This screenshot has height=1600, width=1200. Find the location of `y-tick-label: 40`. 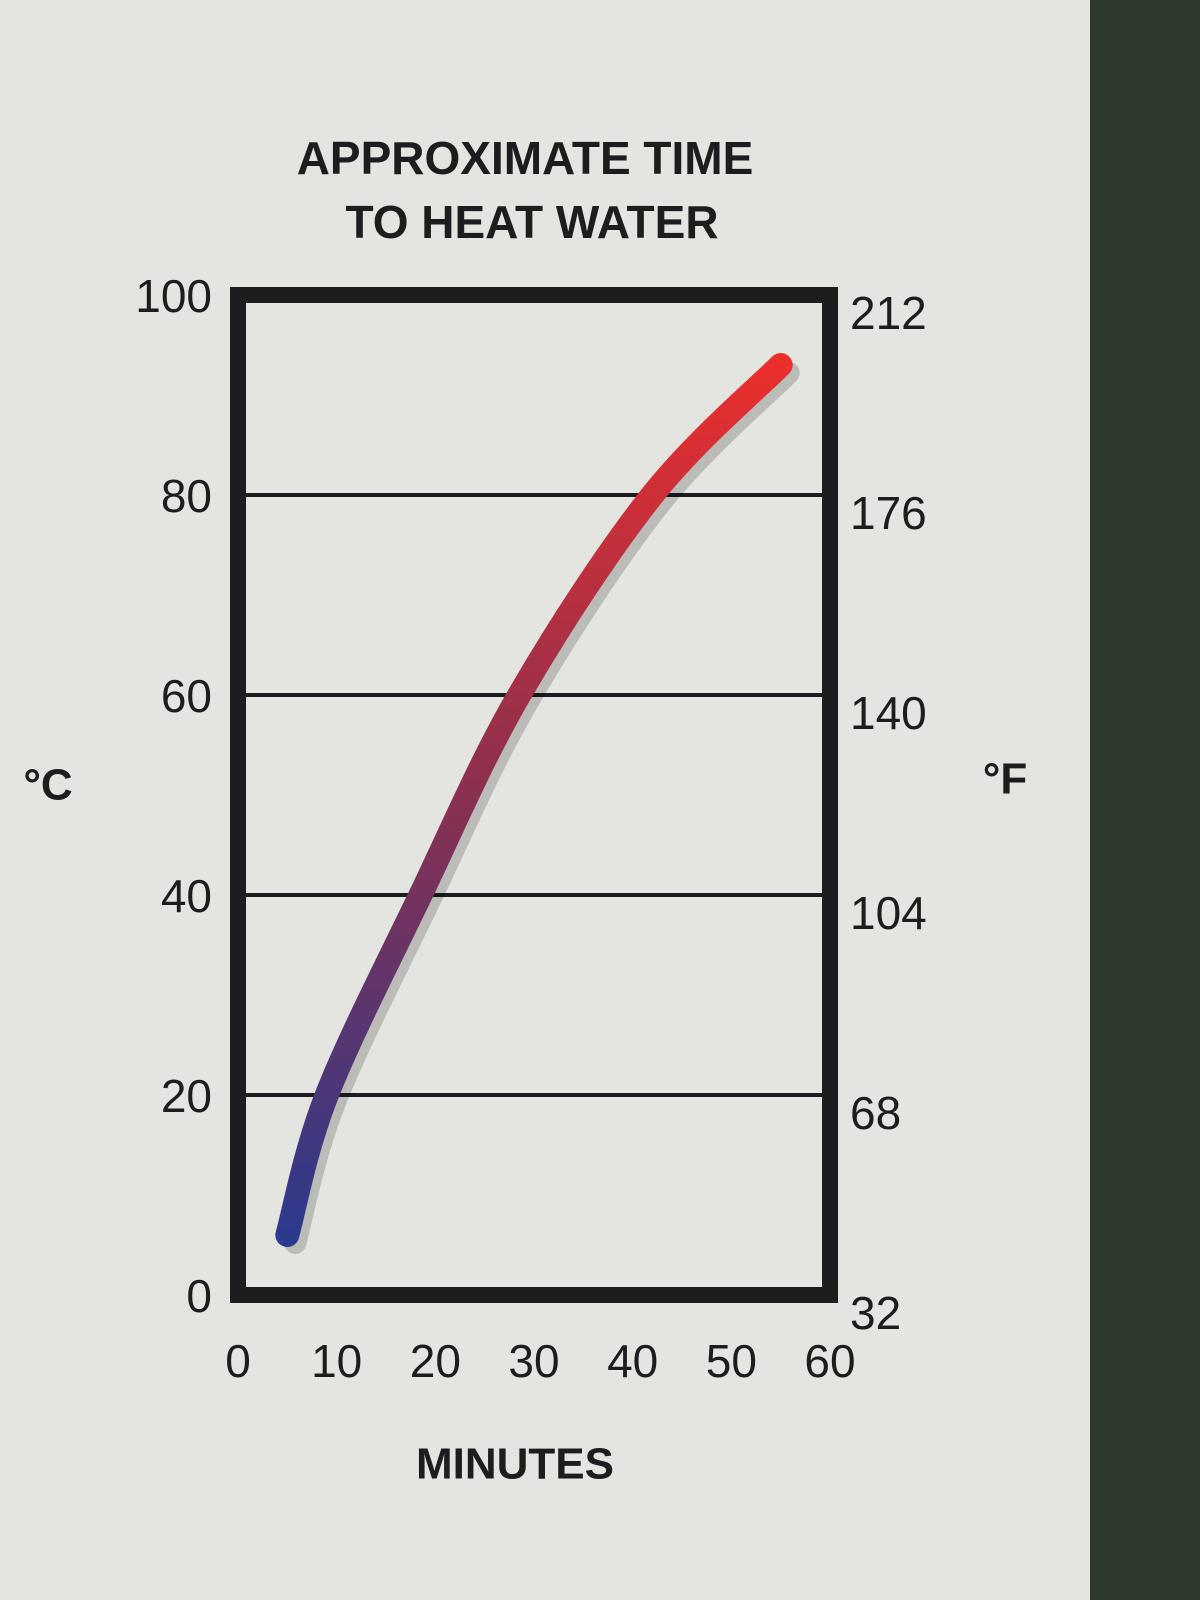

y-tick-label: 40 is located at coordinates (186, 896).